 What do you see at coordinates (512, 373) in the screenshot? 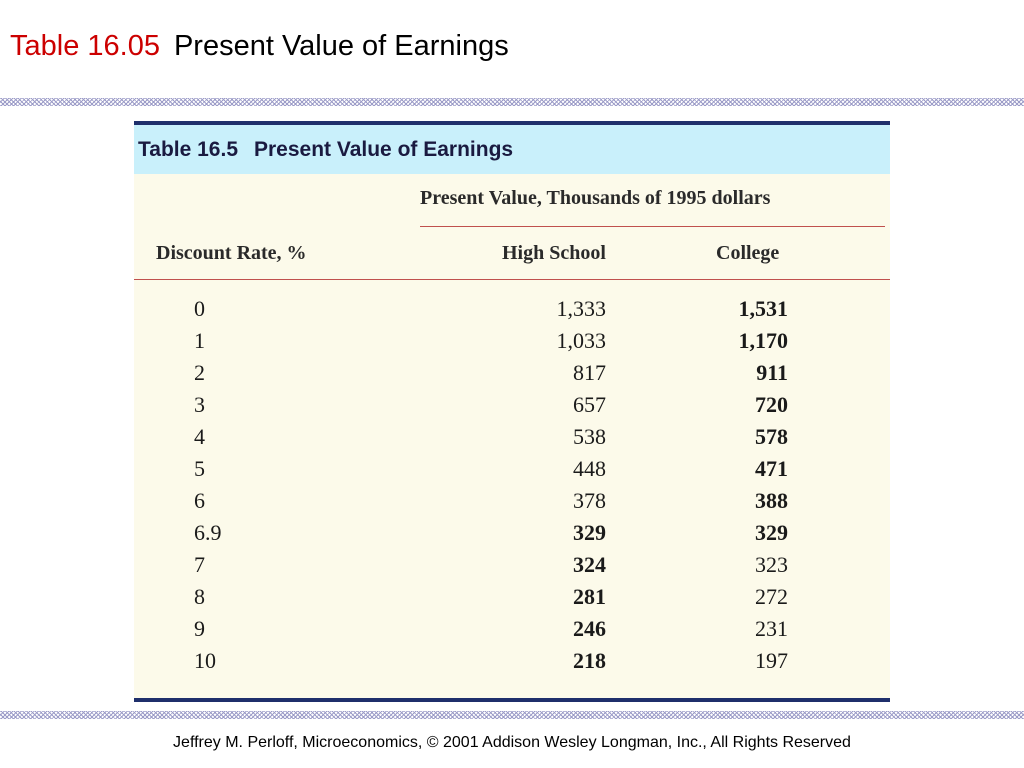
I see `table-row: 2 817 911` at bounding box center [512, 373].